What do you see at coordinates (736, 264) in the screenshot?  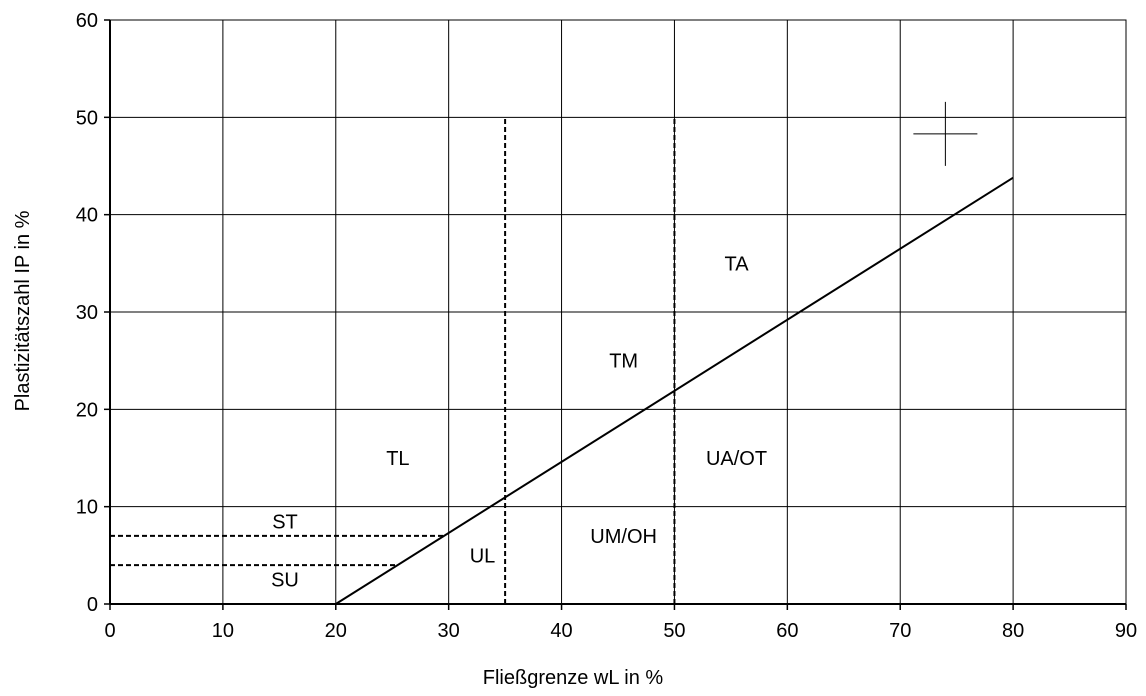 I see `region-label-ta: TA` at bounding box center [736, 264].